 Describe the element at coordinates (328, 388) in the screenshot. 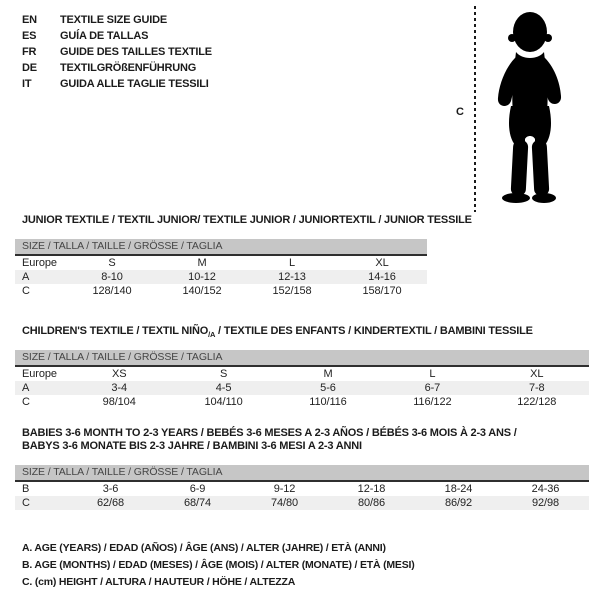

I see `size-cell: 5-6` at that location.